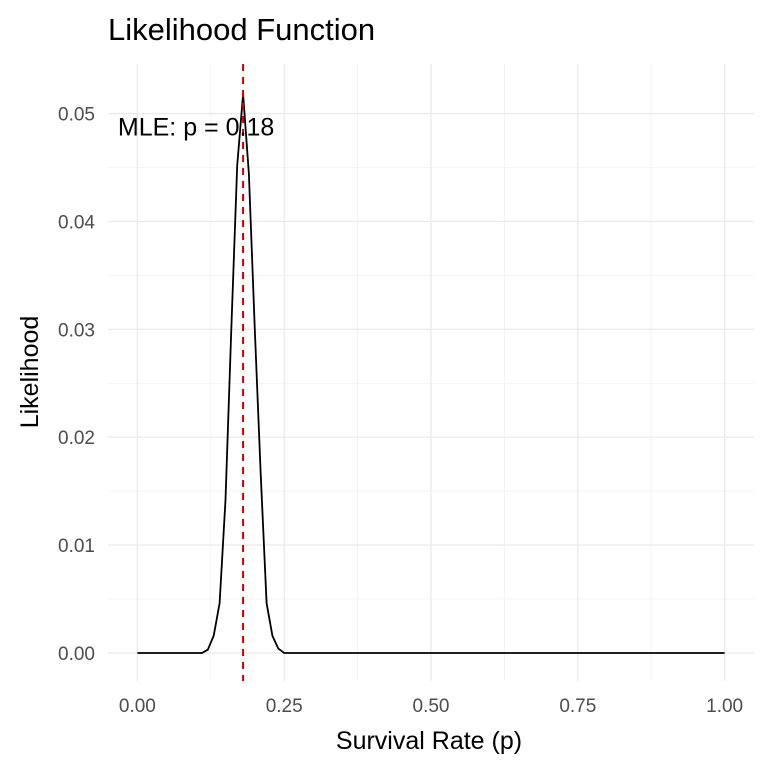 This screenshot has width=768, height=768. Describe the element at coordinates (76, 222) in the screenshot. I see `y-tick-label: 0.04` at that location.